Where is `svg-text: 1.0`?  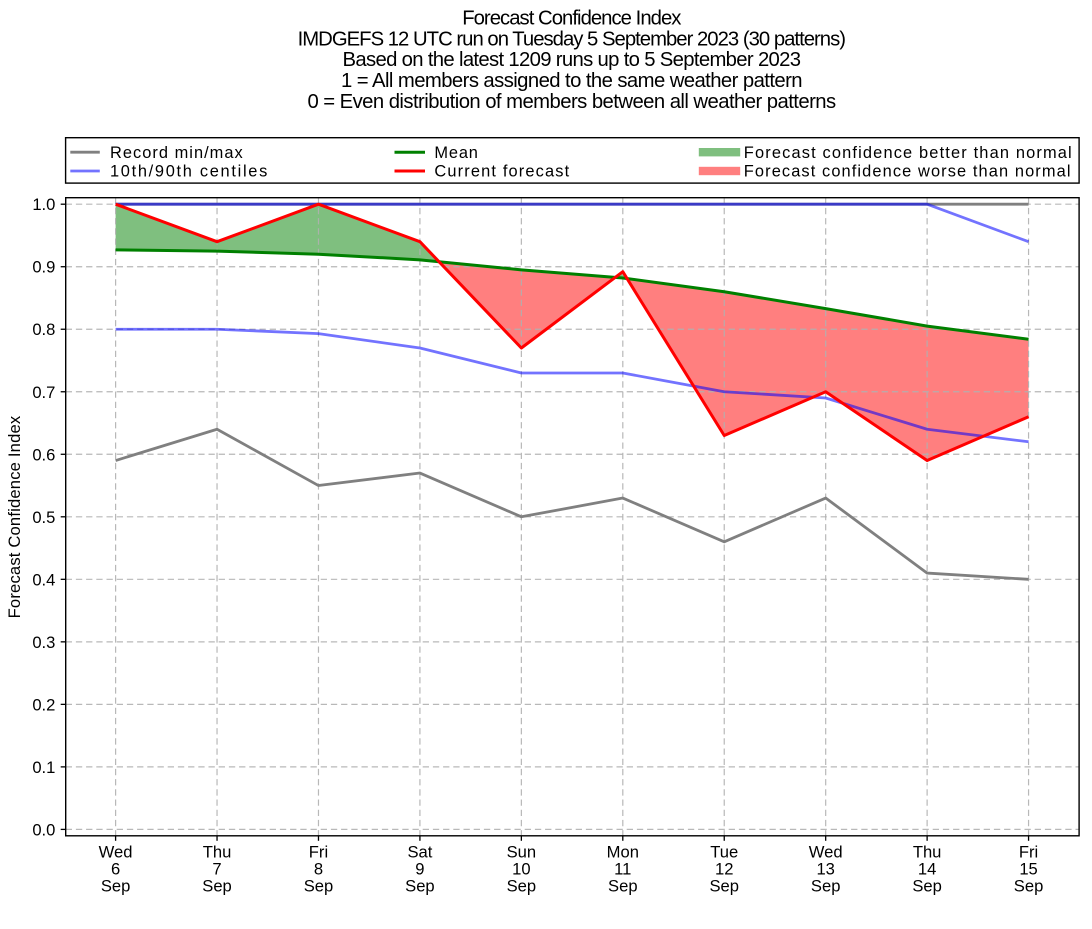 svg-text: 1.0 is located at coordinates (43, 204).